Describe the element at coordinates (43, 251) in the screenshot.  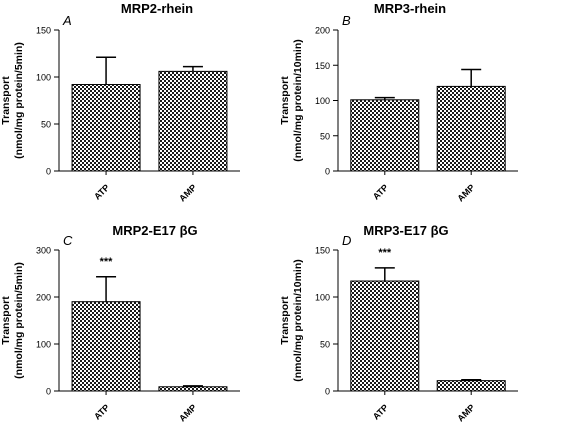
I see `y-tick-label: 300` at that location.